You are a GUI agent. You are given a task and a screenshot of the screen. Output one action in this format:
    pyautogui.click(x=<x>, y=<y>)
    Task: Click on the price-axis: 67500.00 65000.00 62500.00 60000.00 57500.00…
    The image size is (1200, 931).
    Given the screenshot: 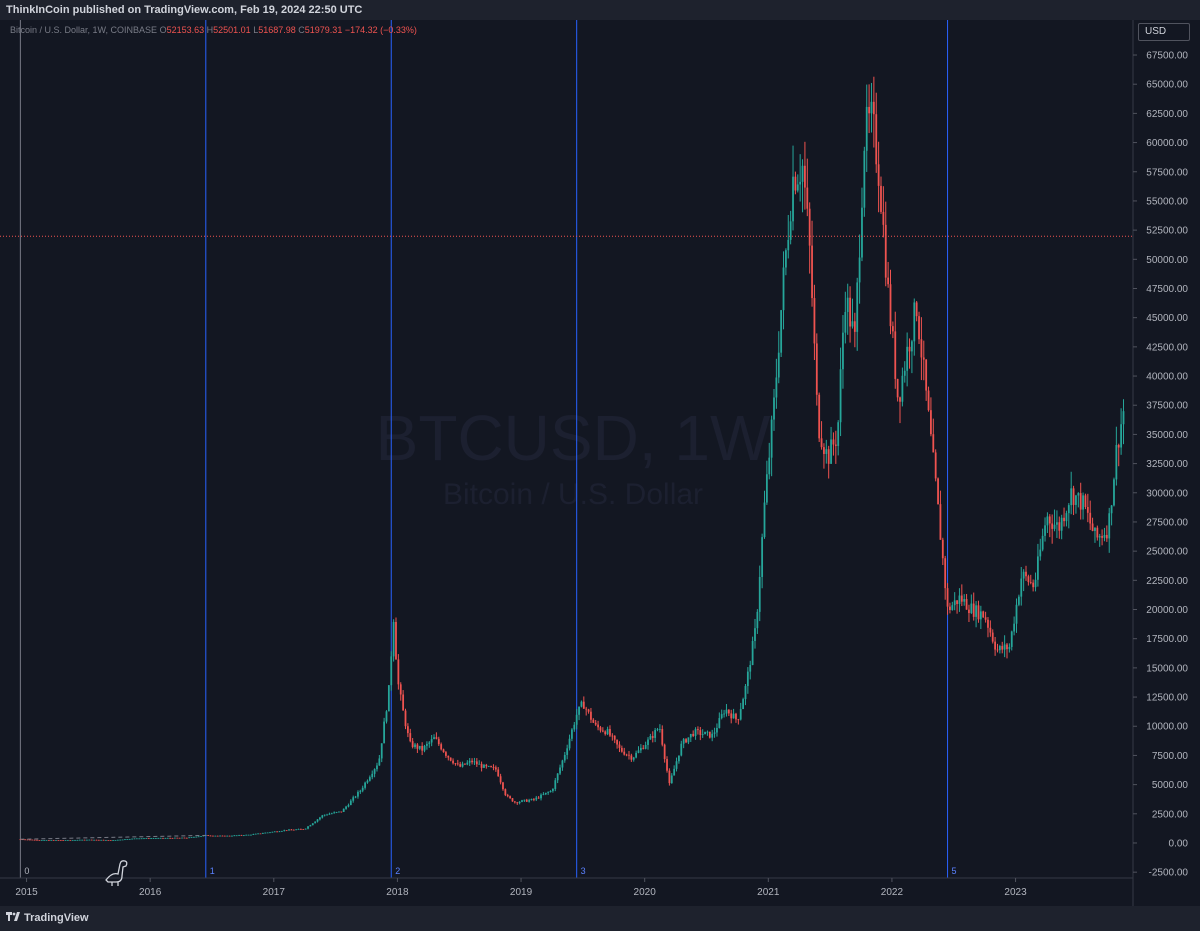 What is the action you would take?
    pyautogui.click(x=1166, y=463)
    